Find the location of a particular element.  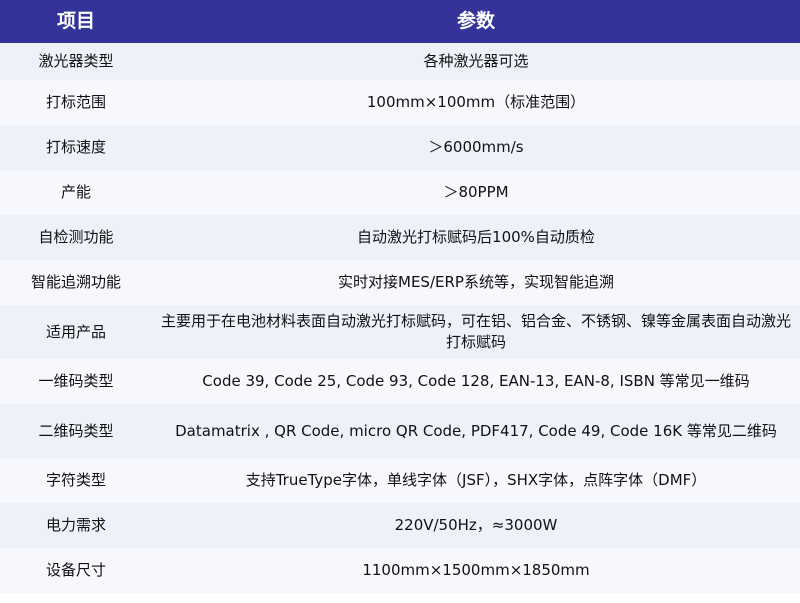

table-row: 打标速度 ＞6000mm/s is located at coordinates (400, 147).